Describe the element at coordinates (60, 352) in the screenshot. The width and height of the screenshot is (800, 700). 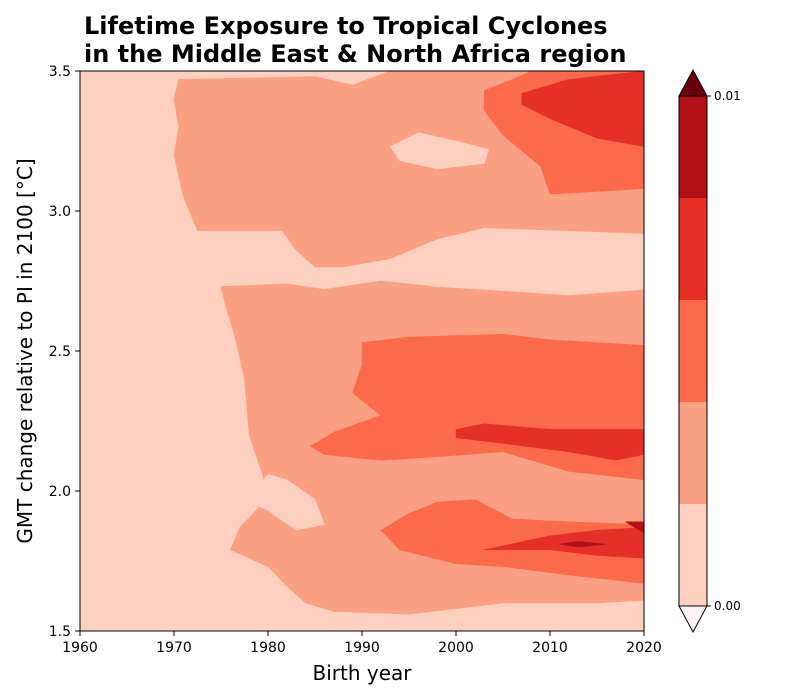
I see `y-tick-label: 2.5` at that location.